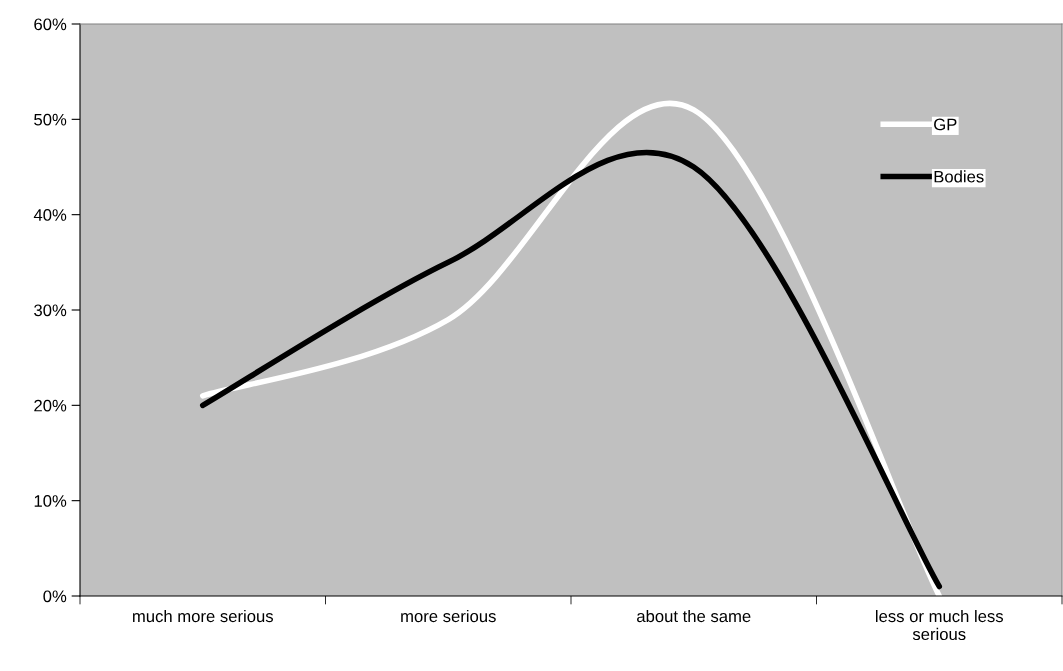  I want to click on x-tick-label: more serious, so click(448, 616).